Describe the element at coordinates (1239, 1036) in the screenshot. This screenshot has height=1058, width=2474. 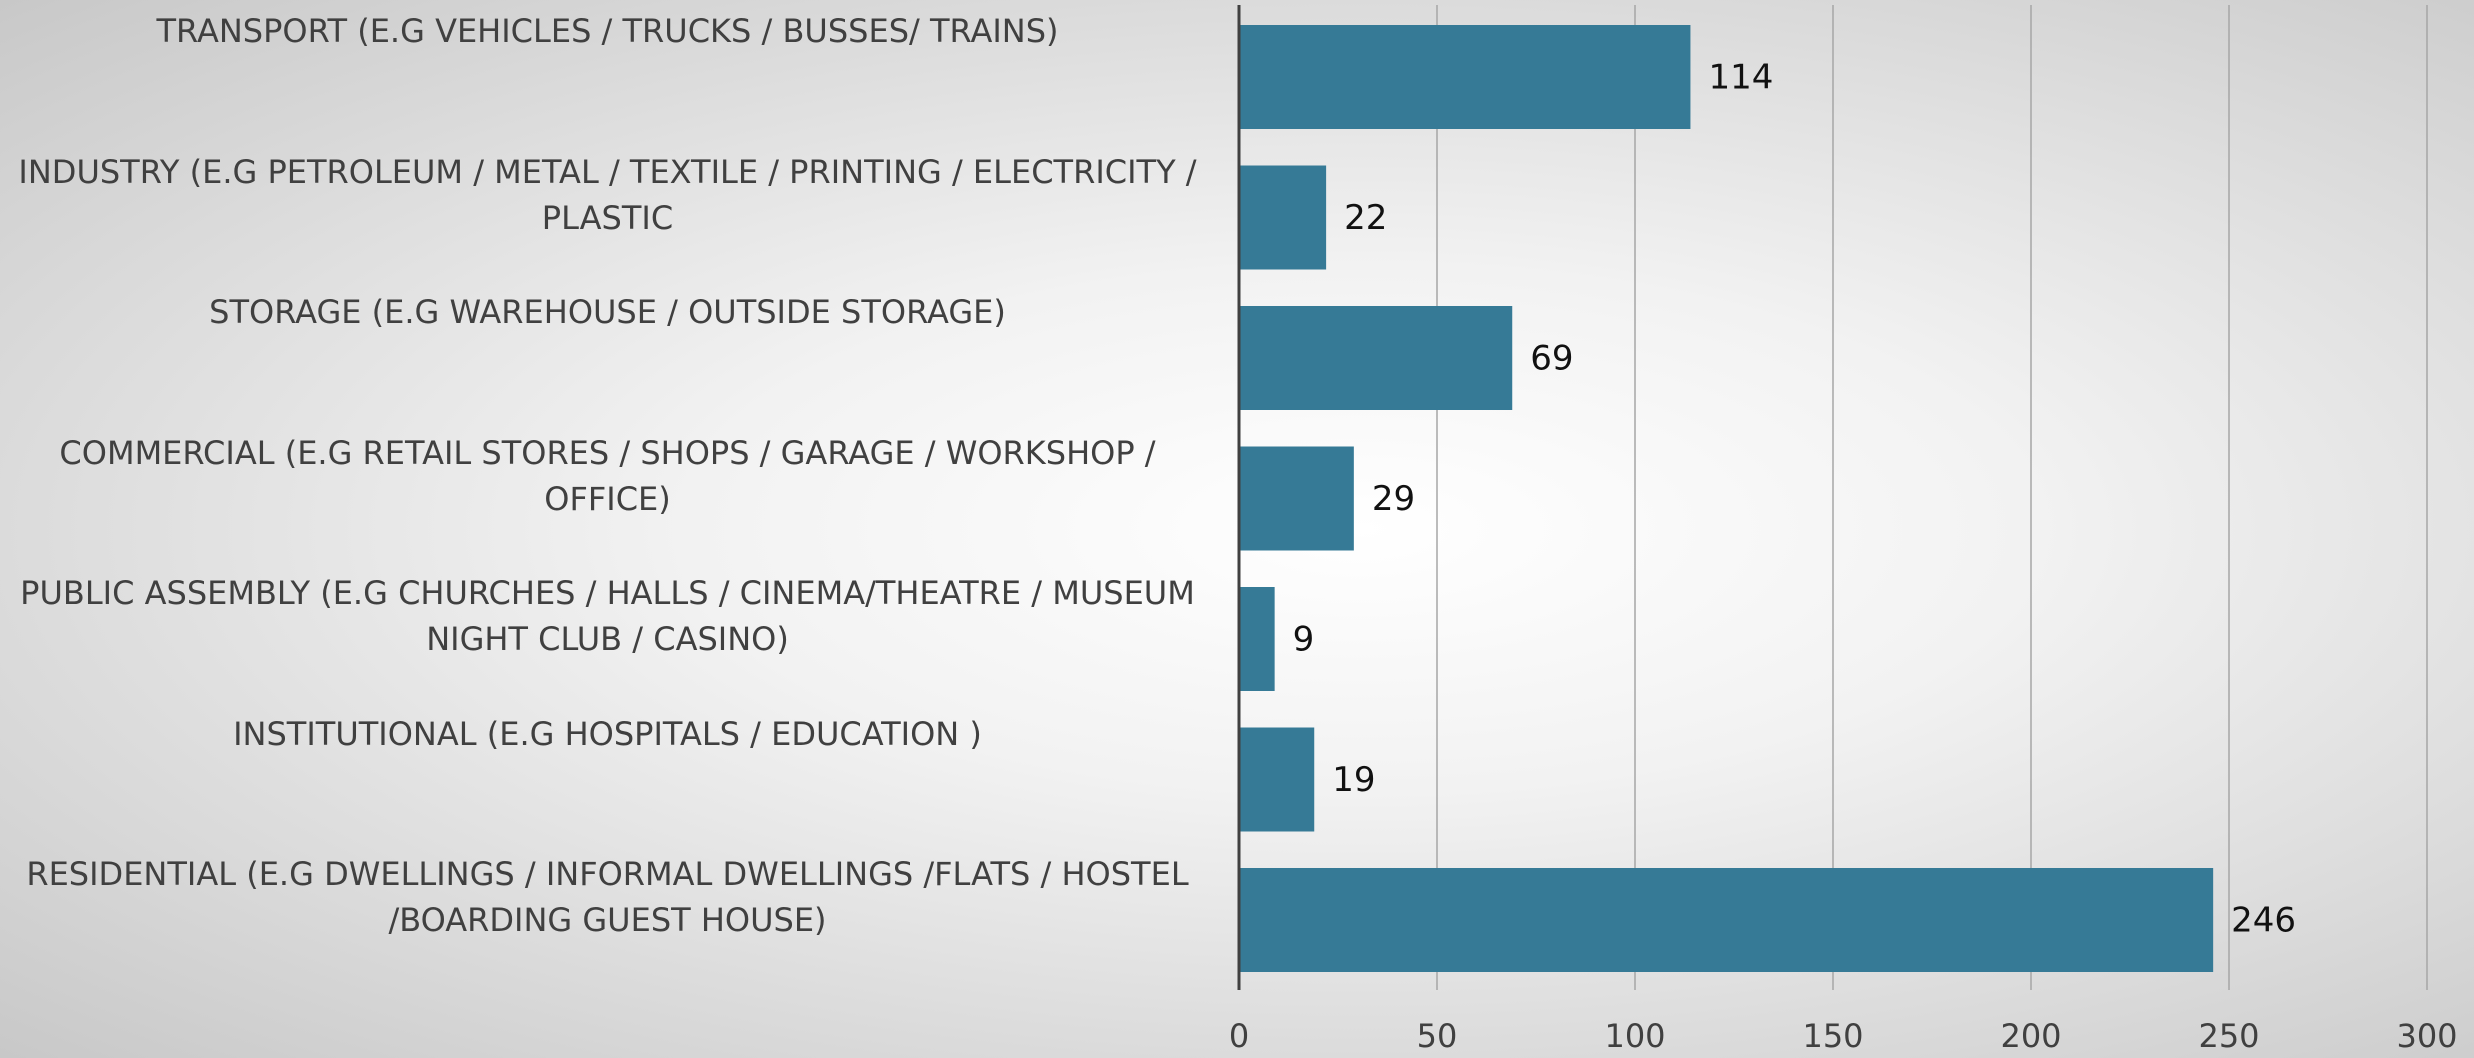
I see `x-tick-label: 0` at that location.